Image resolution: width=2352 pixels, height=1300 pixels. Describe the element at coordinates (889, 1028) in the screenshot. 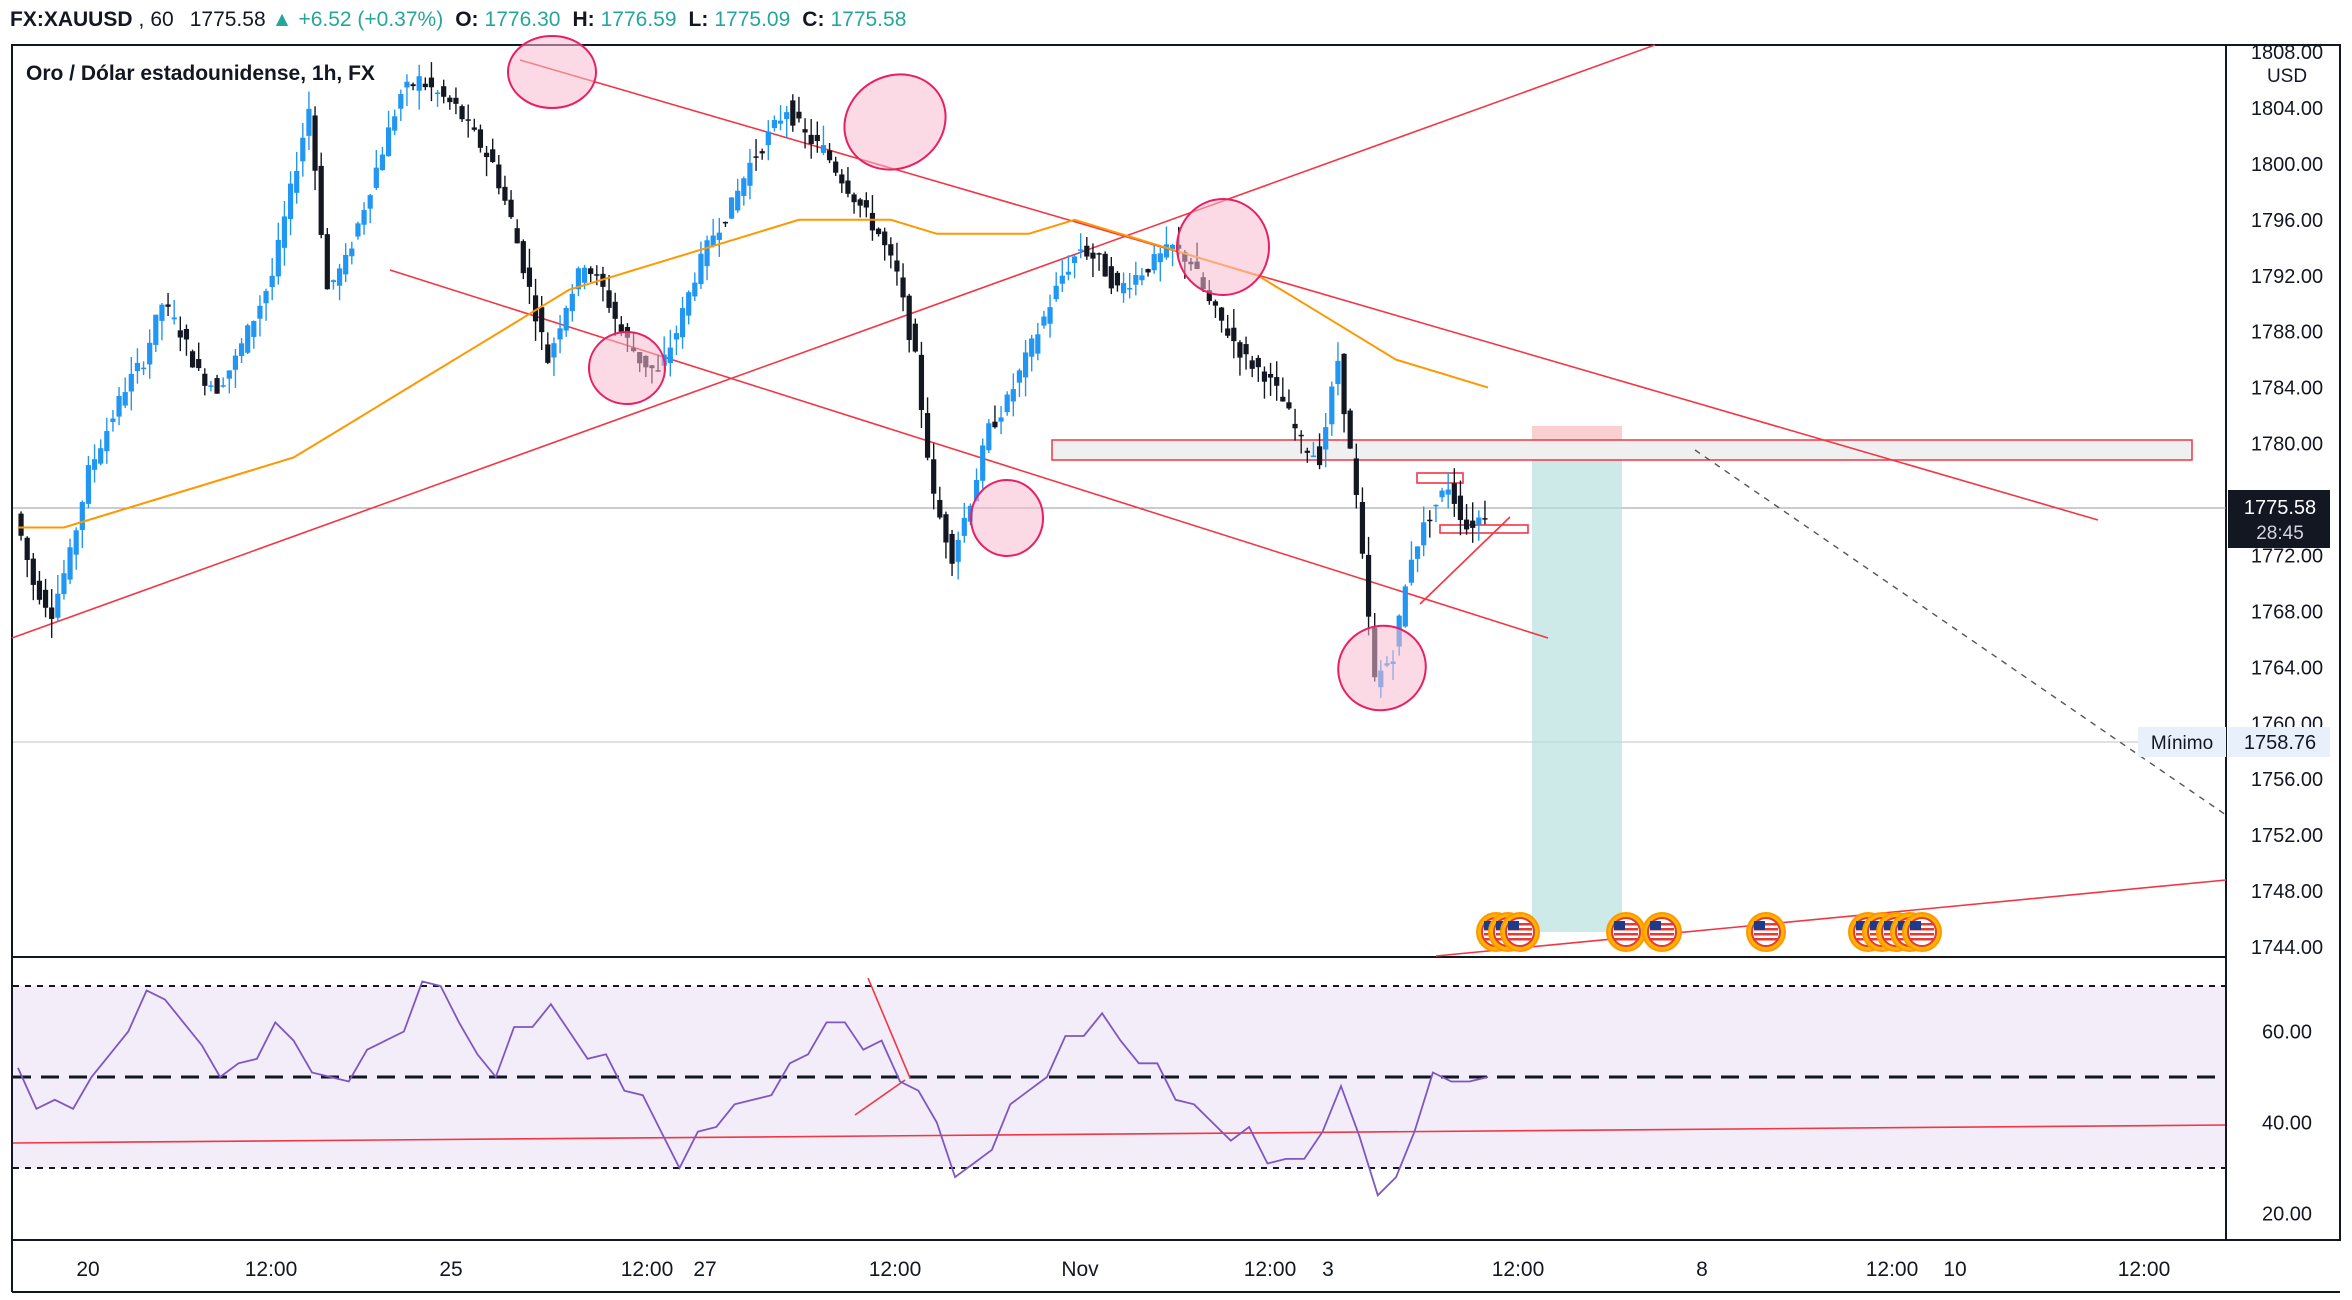

I see `trendline-rsi-short-a` at that location.